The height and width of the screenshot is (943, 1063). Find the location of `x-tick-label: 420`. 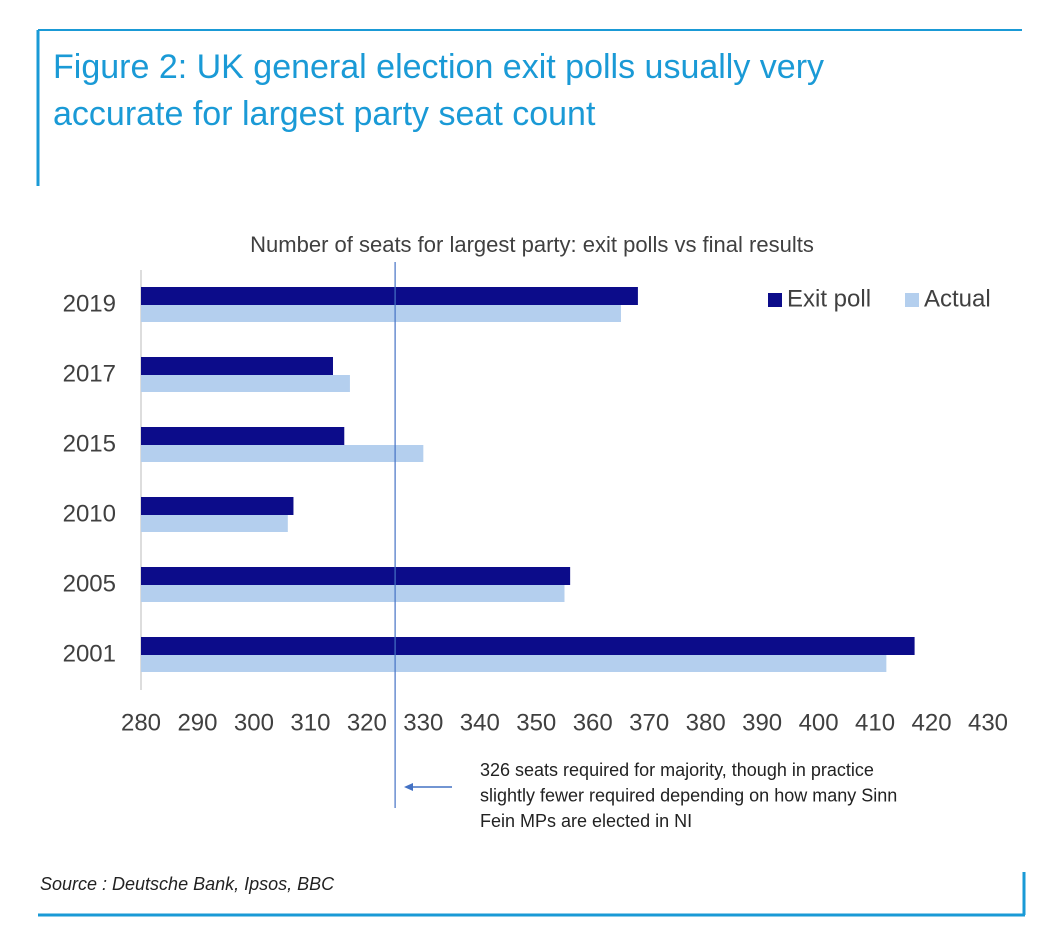

x-tick-label: 420 is located at coordinates (932, 722).